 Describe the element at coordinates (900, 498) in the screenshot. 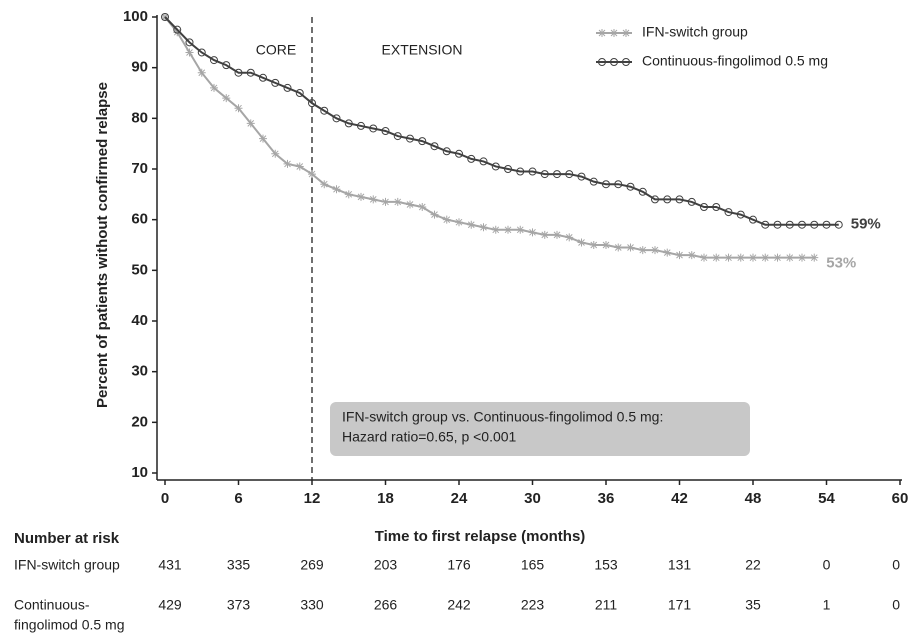

I see `x-tick-label: 60` at that location.